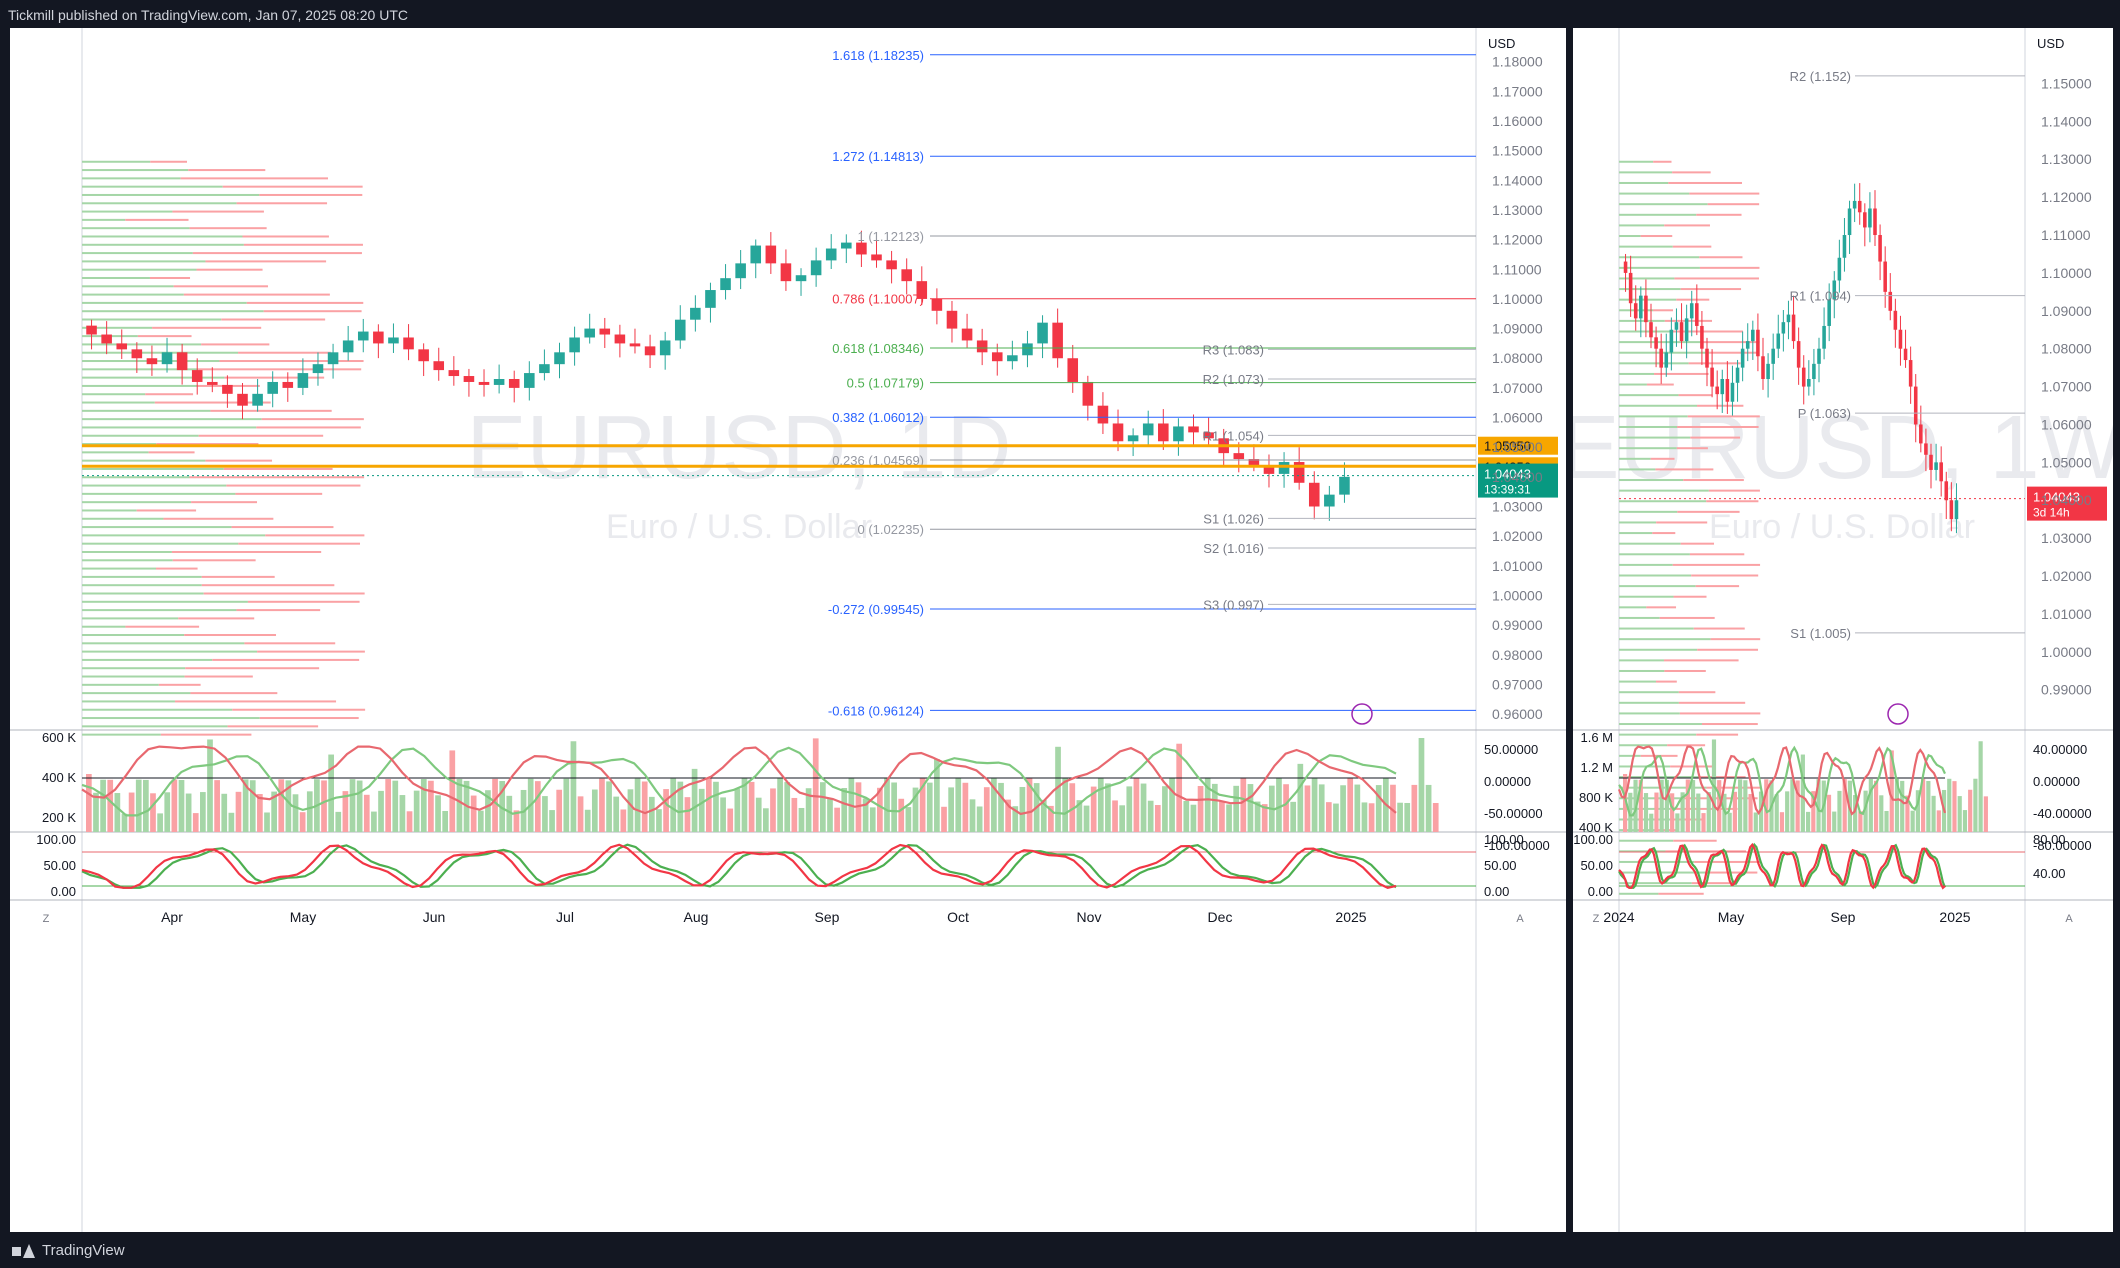 The width and height of the screenshot is (2120, 1268). I want to click on stoch-d-line, so click(739, 866).